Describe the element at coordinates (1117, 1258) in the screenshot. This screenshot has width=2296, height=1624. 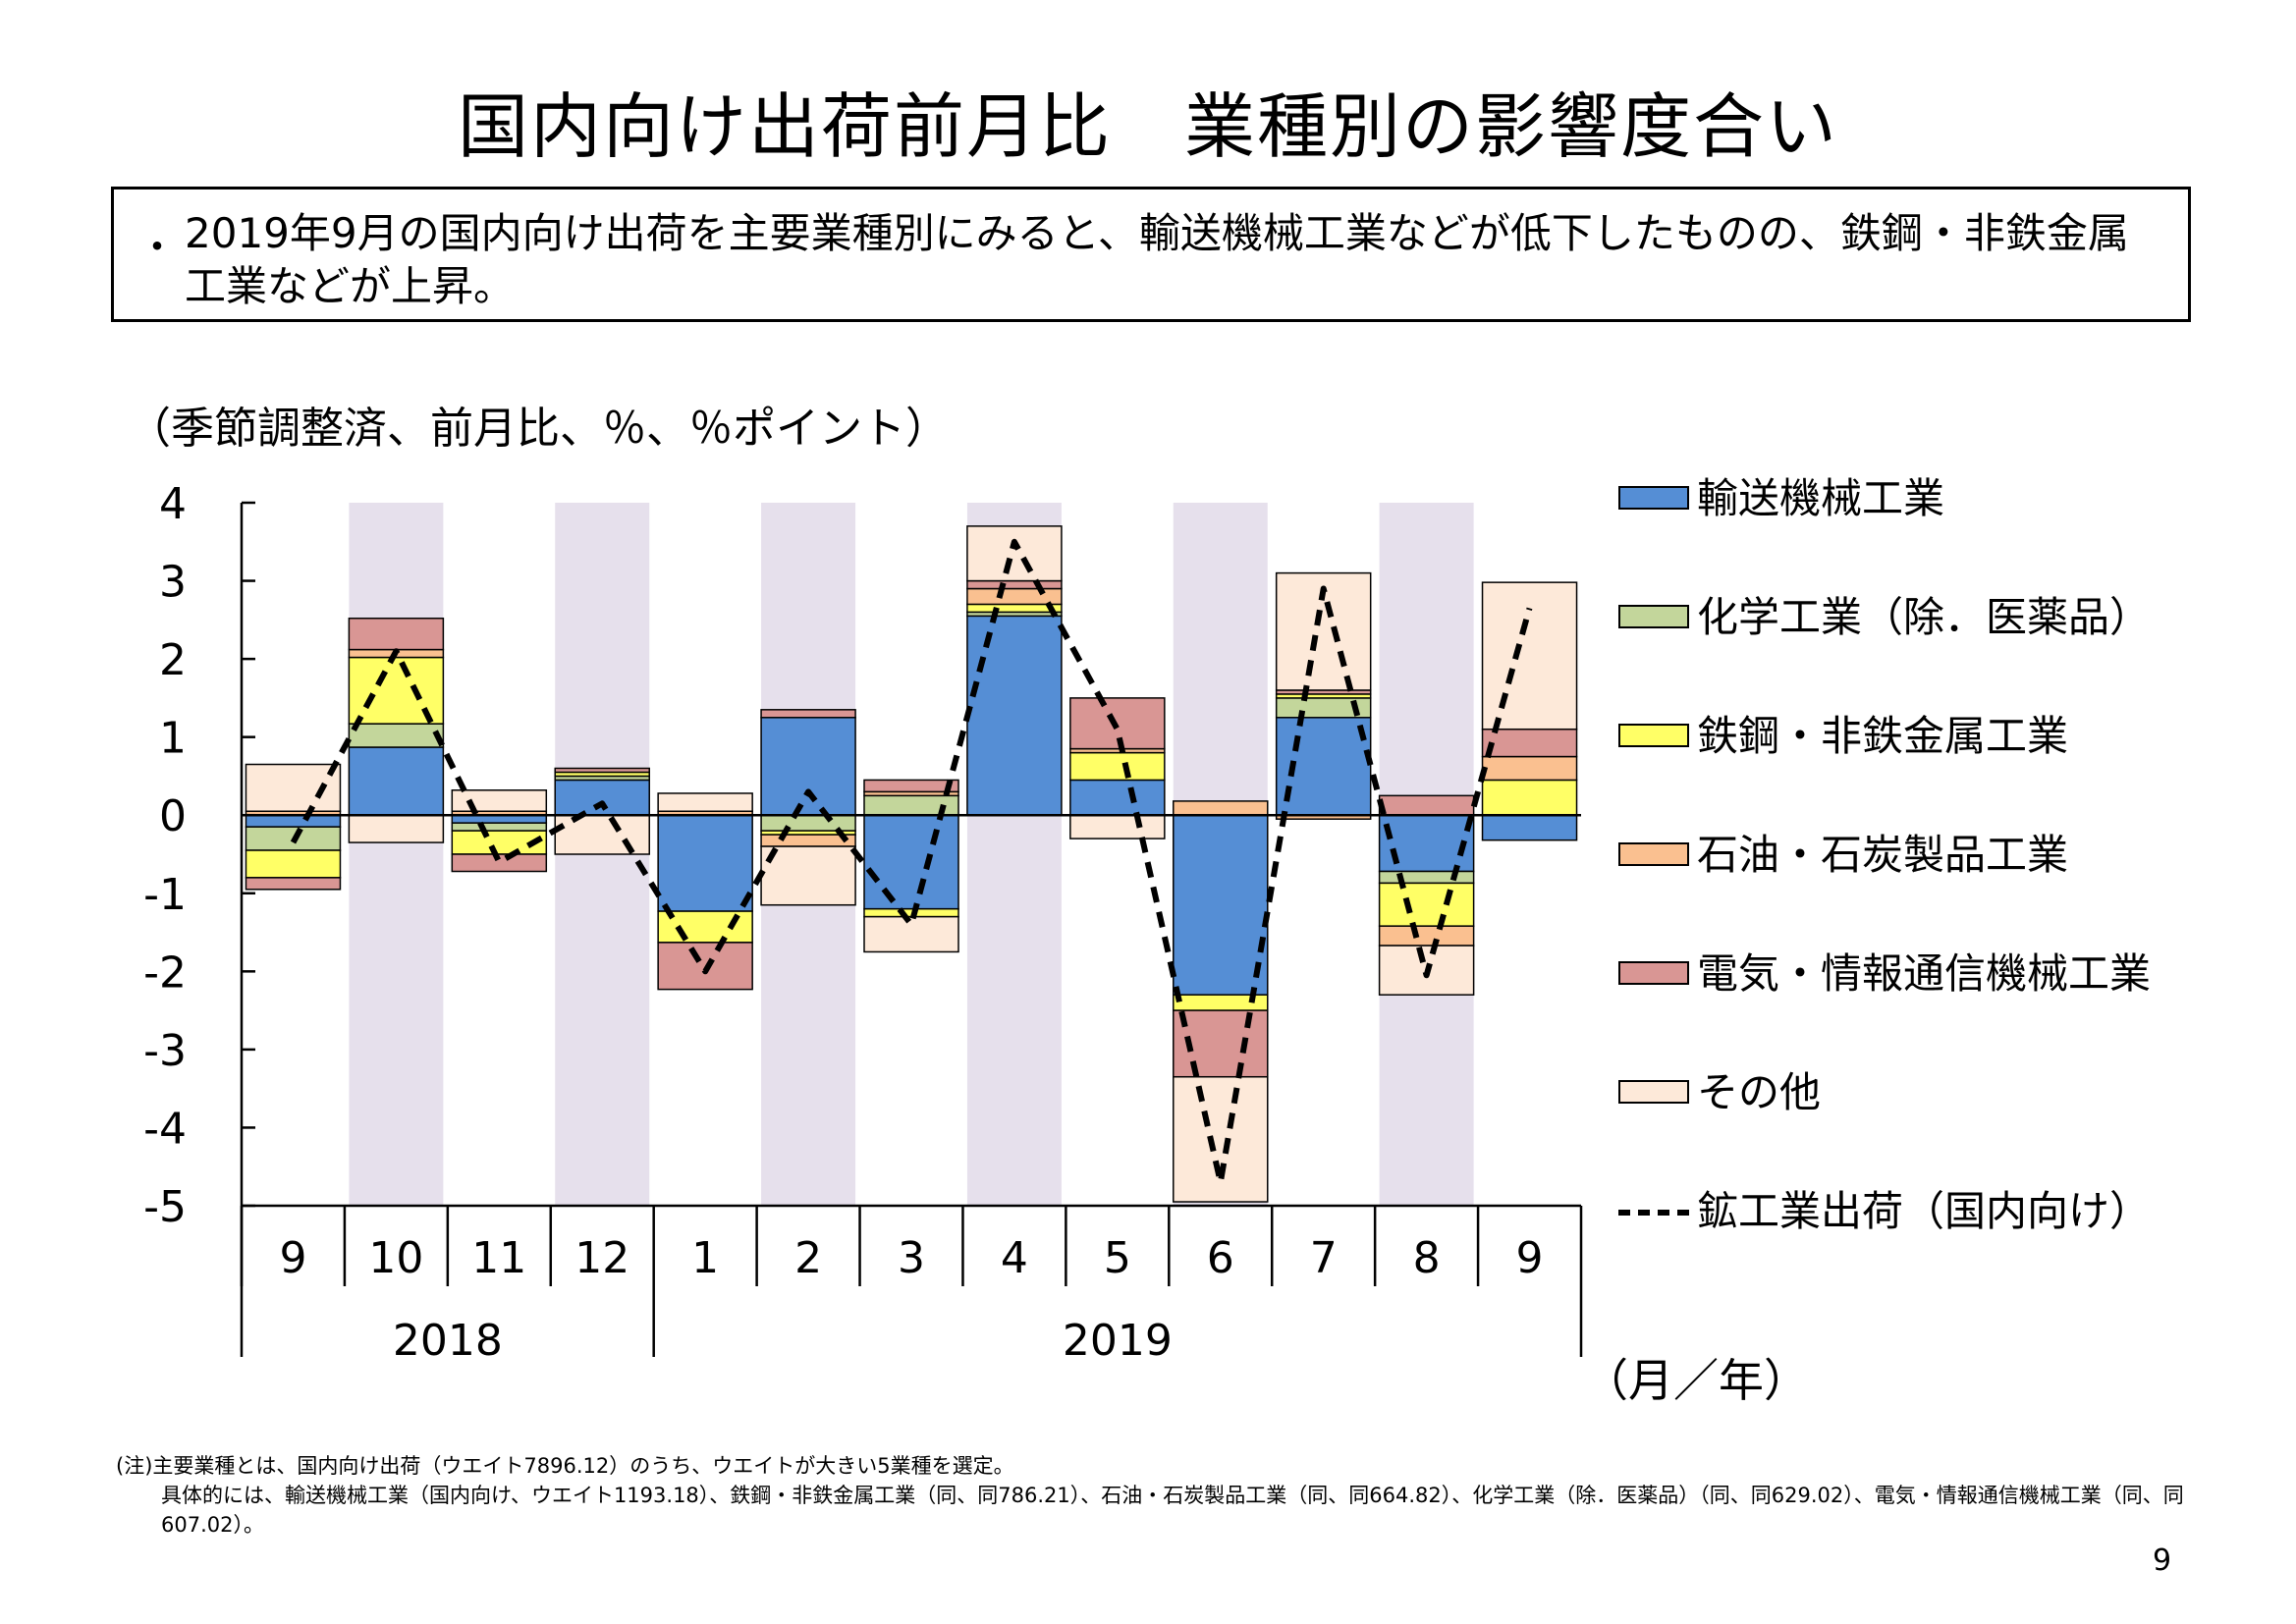
I see `x-tick-label: 5` at that location.